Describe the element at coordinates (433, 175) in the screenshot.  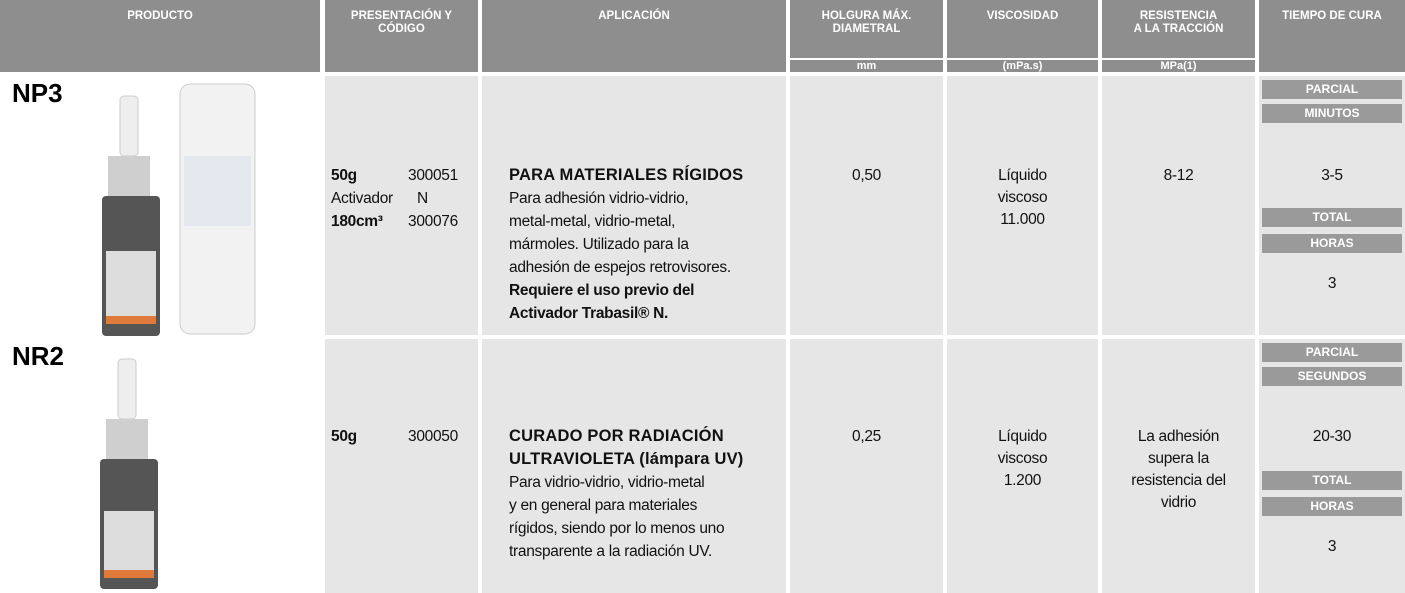
I see `code: 300051` at that location.